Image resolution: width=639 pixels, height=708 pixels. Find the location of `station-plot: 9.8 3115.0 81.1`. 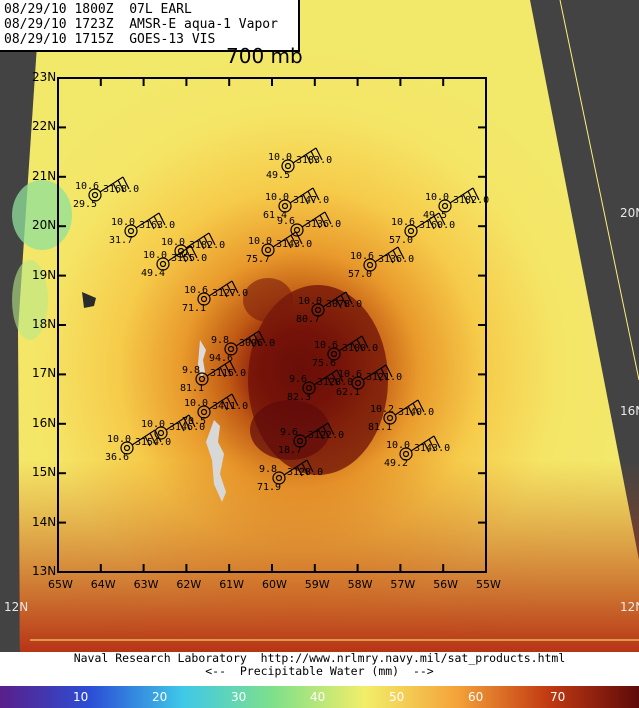

station-plot: 9.8 3115.0 81.1 is located at coordinates (213, 377).